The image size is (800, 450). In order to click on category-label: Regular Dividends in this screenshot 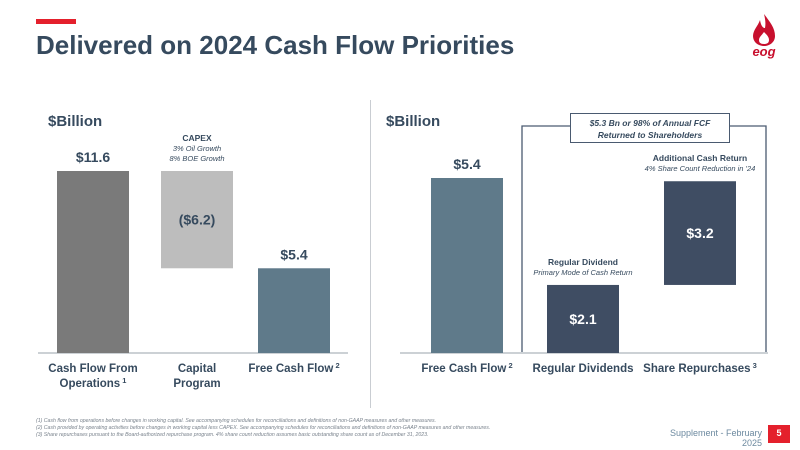, I will do `click(583, 369)`.